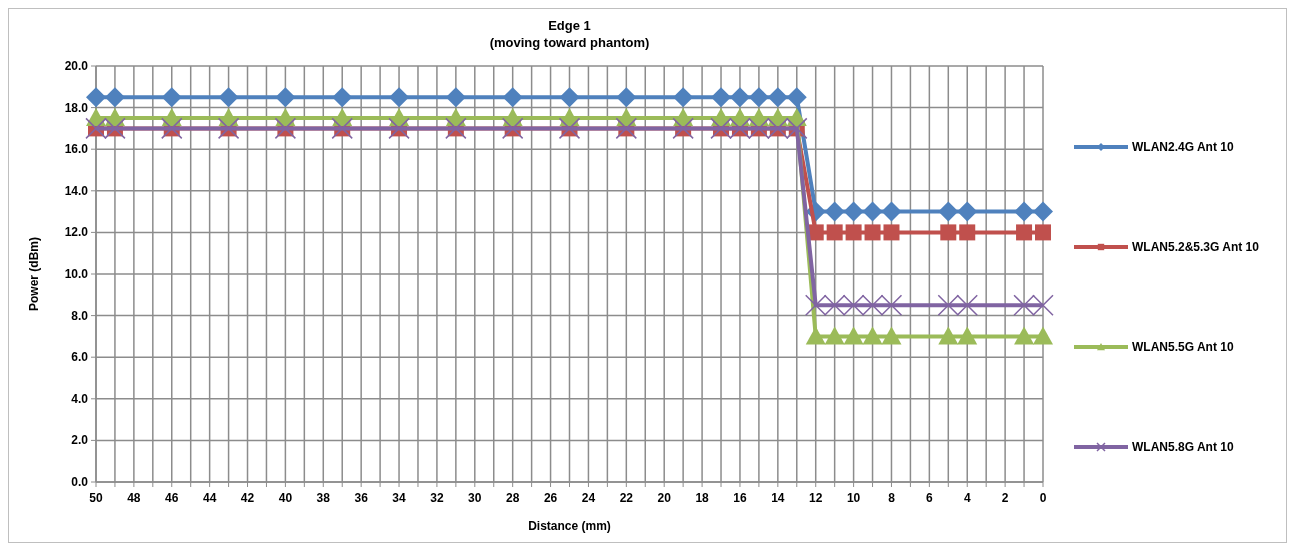 This screenshot has width=1295, height=551. Describe the element at coordinates (96, 498) in the screenshot. I see `x-tick-label: 50` at that location.